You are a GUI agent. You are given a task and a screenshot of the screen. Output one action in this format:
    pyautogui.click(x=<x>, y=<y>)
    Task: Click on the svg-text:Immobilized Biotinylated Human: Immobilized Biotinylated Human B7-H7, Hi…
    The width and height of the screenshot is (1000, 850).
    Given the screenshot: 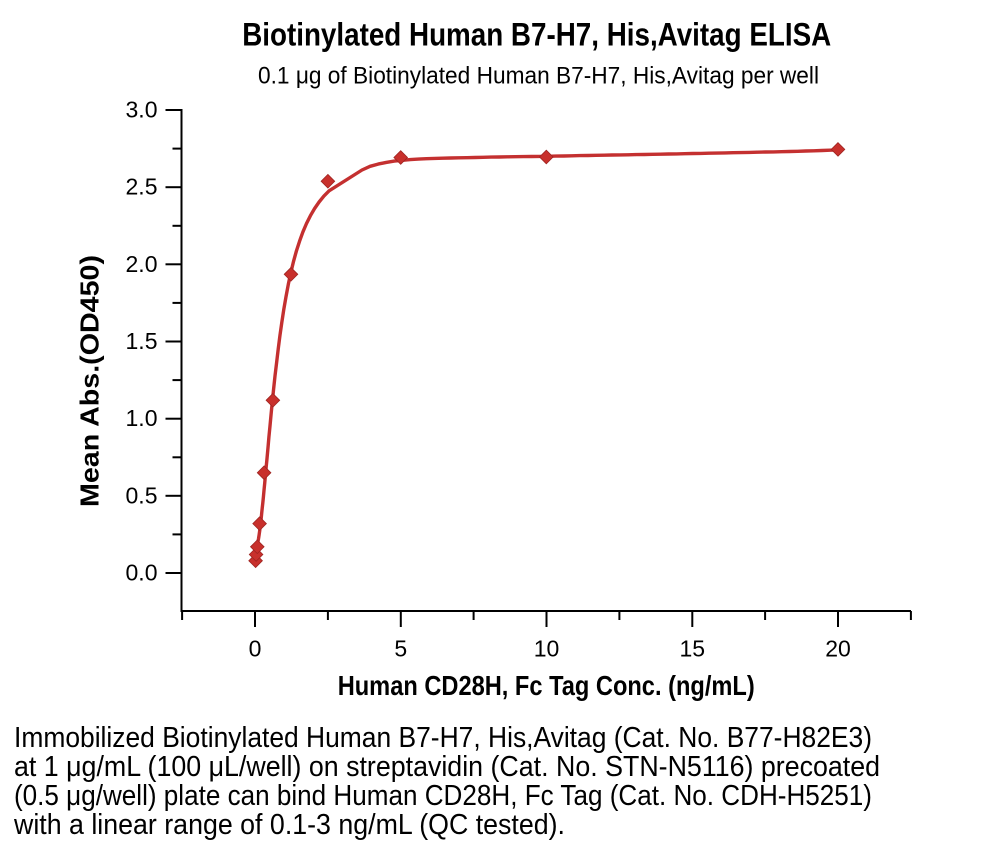 What is the action you would take?
    pyautogui.click(x=443, y=738)
    